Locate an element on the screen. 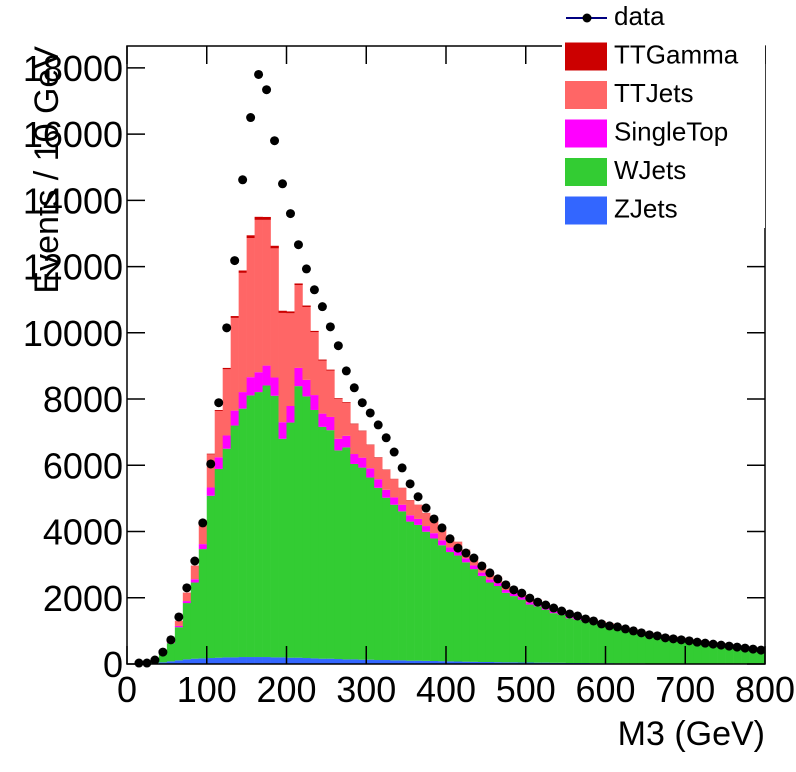  legend-box is located at coordinates (663, 114).